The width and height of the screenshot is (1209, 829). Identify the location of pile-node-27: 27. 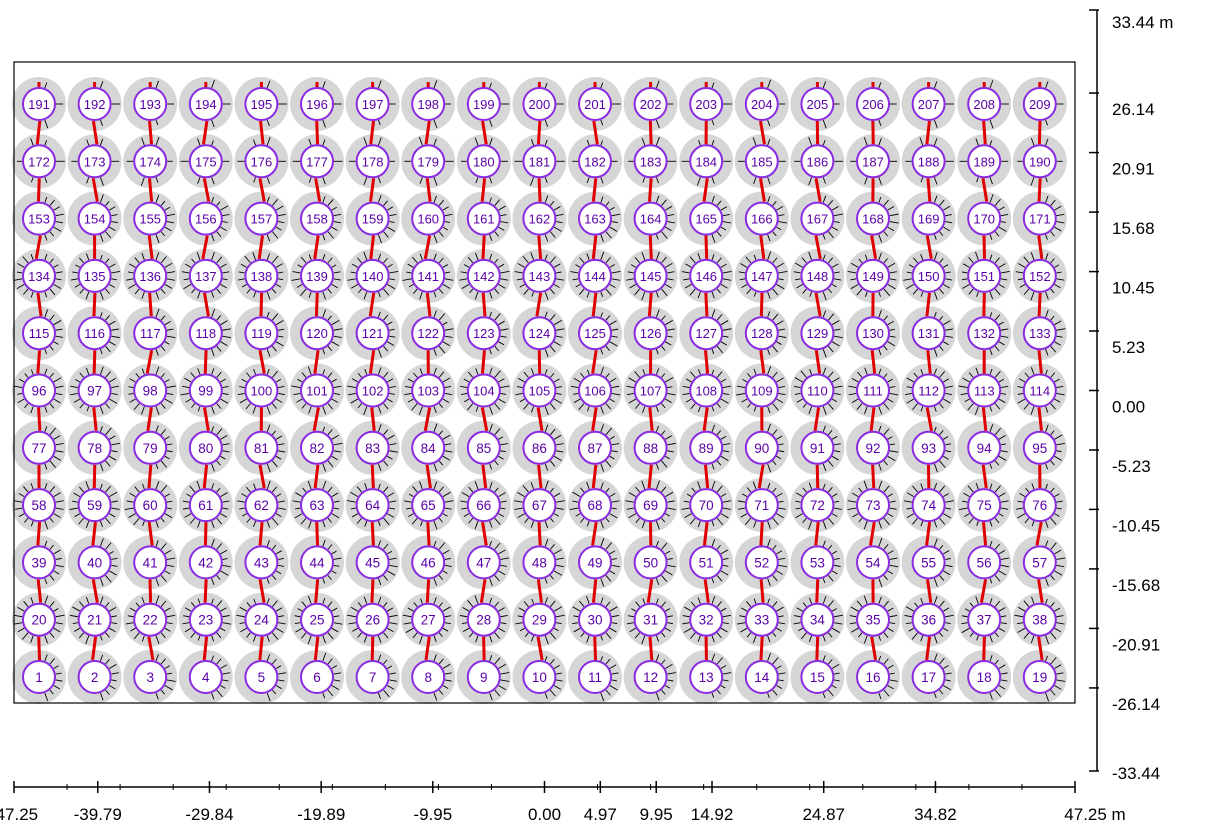
(428, 619).